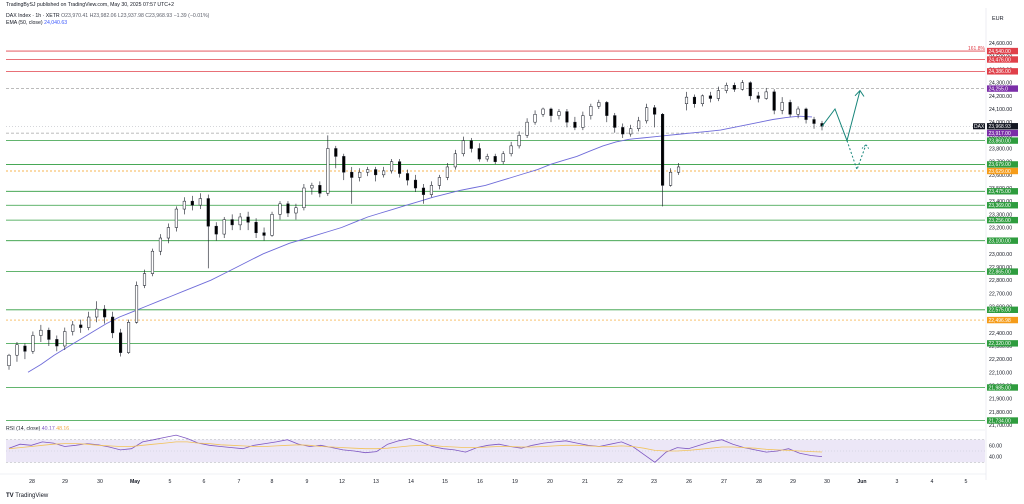  Describe the element at coordinates (1000, 150) in the screenshot. I see `y-tick-label: 23,800.00` at that location.